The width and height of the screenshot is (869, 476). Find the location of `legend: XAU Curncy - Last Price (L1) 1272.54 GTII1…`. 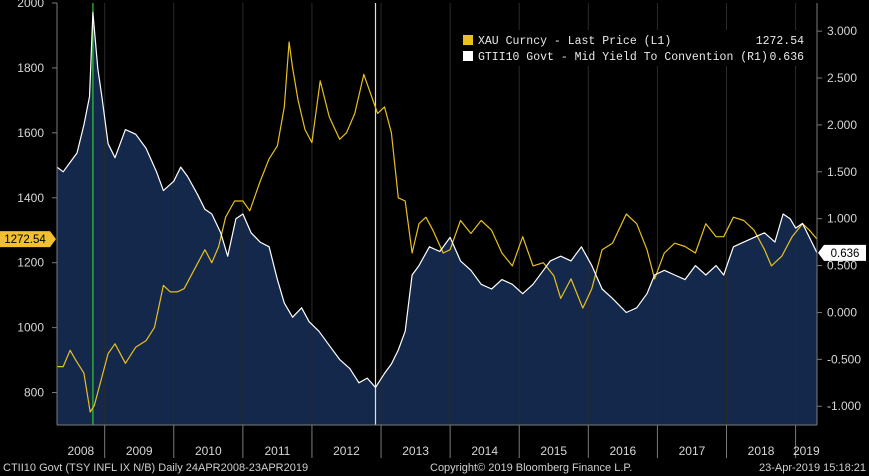

legend: XAU Curncy - Last Price (L1) 1272.54 GTII1… is located at coordinates (633, 48).